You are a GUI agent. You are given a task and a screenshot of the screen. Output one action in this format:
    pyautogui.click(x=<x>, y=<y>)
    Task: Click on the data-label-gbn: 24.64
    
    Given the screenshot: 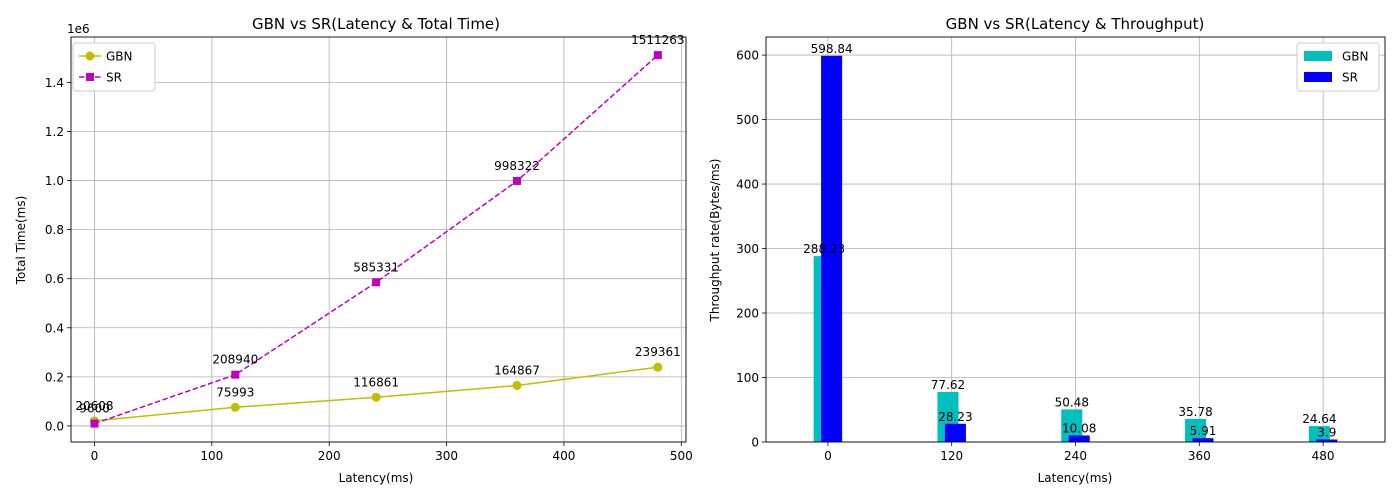 What is the action you would take?
    pyautogui.click(x=1319, y=419)
    